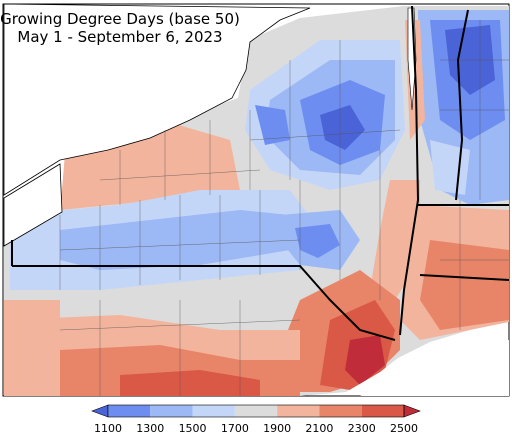 Image resolution: width=512 pixels, height=440 pixels. Describe the element at coordinates (150, 428) in the screenshot. I see `colorbar-tick-label: 1300` at that location.